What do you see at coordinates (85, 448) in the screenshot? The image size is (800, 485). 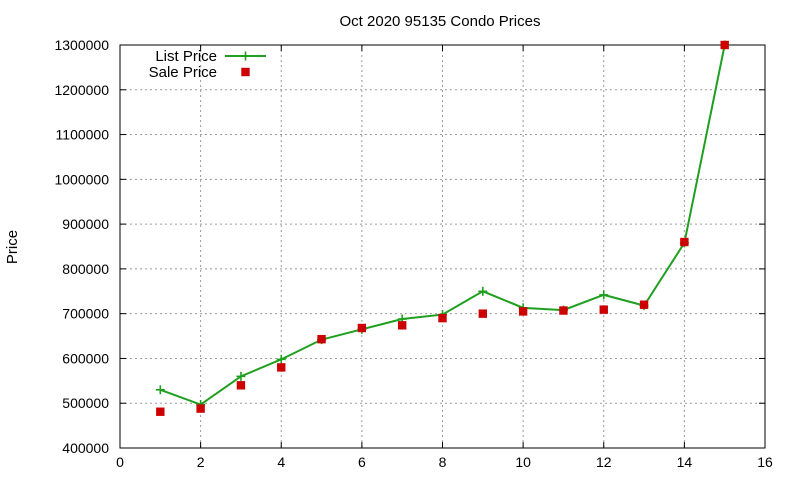 I see `y-tick-label: 400000` at bounding box center [85, 448].